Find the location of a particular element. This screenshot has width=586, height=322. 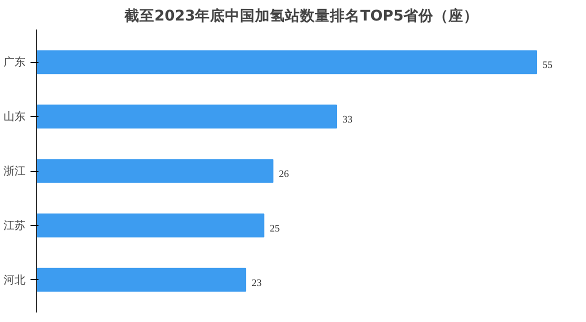

data-label: 26 is located at coordinates (283, 174).